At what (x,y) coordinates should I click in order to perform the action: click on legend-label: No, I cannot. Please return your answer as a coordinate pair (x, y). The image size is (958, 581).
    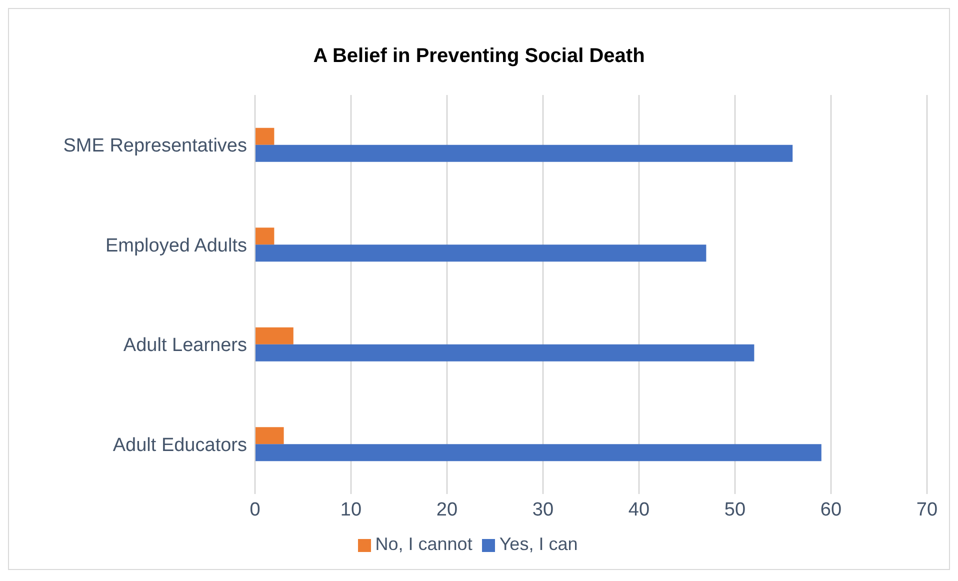
    Looking at the image, I should click on (423, 544).